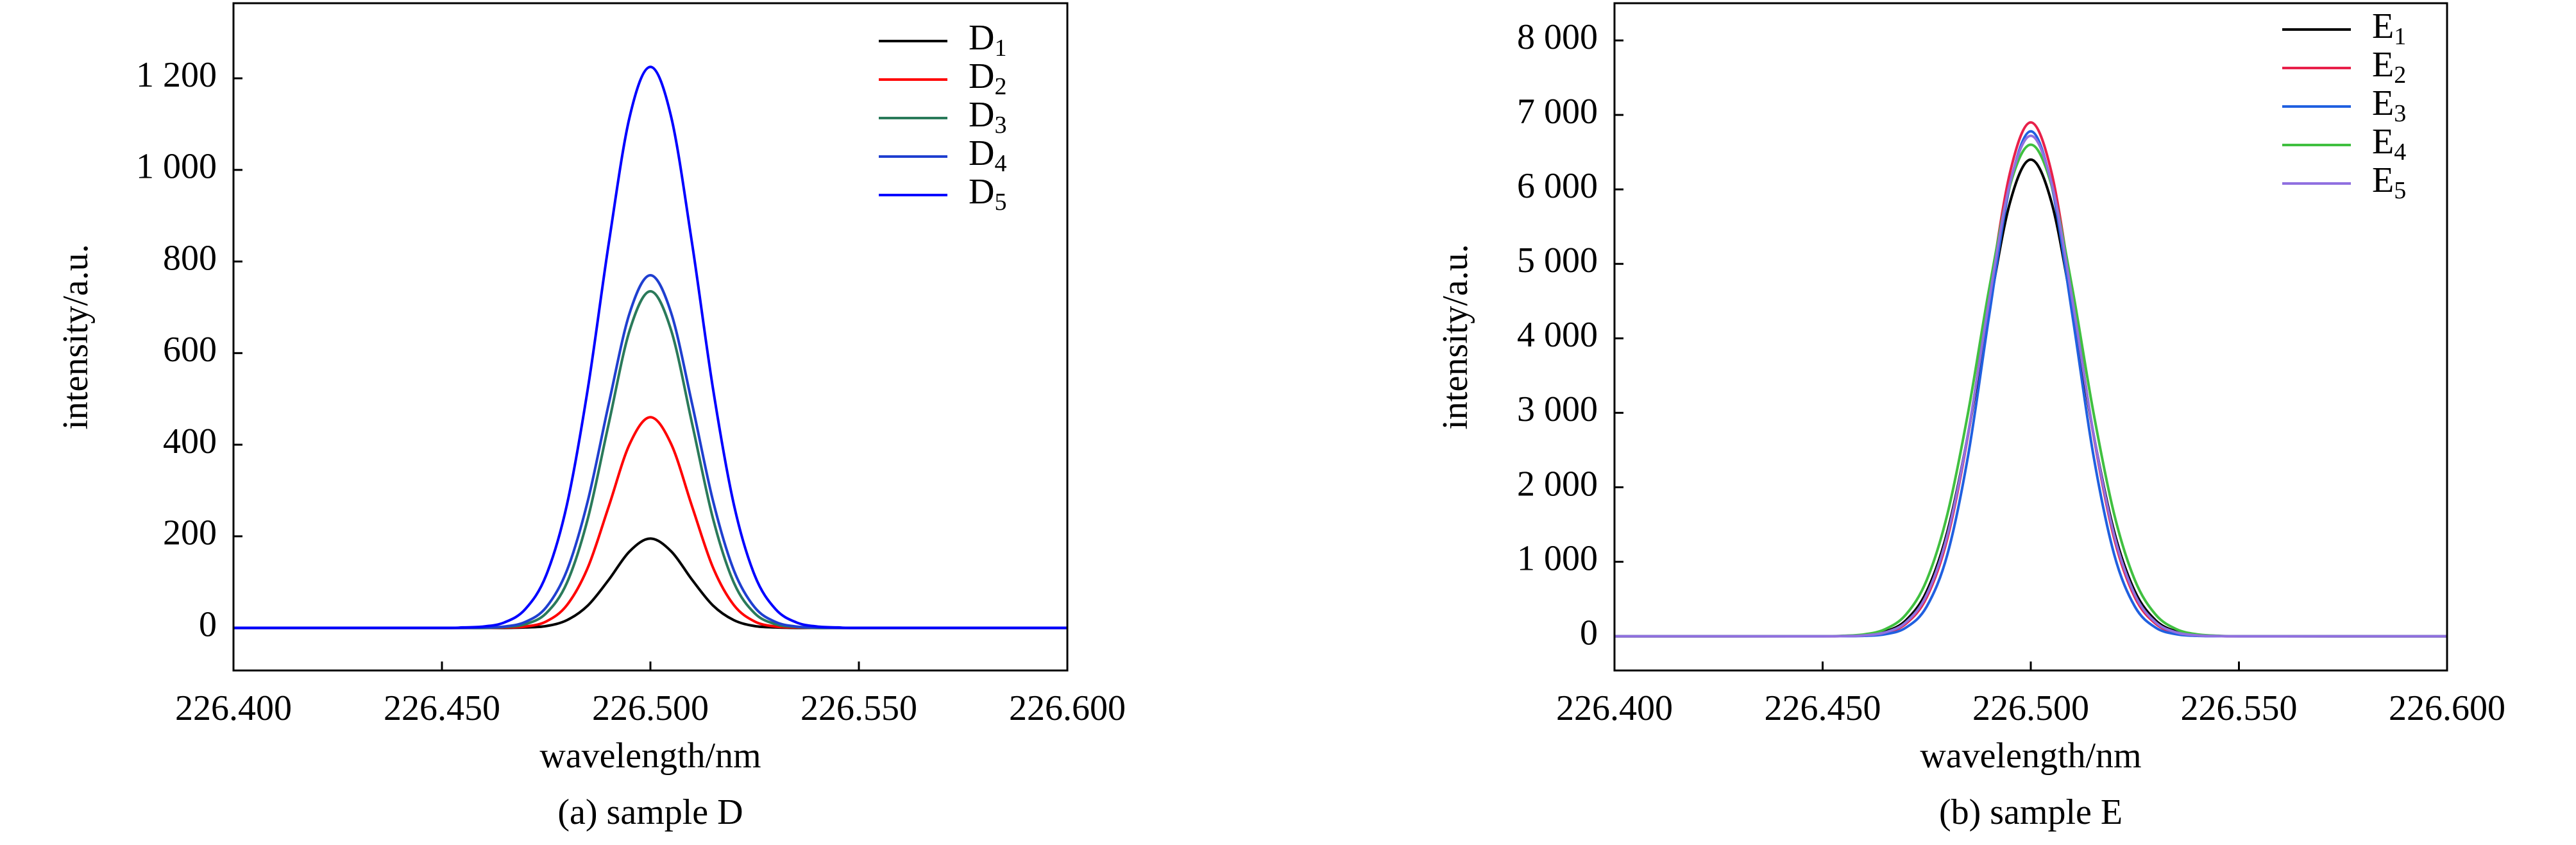 The width and height of the screenshot is (2576, 845). What do you see at coordinates (987, 194) in the screenshot?
I see `legend-label: D5` at bounding box center [987, 194].